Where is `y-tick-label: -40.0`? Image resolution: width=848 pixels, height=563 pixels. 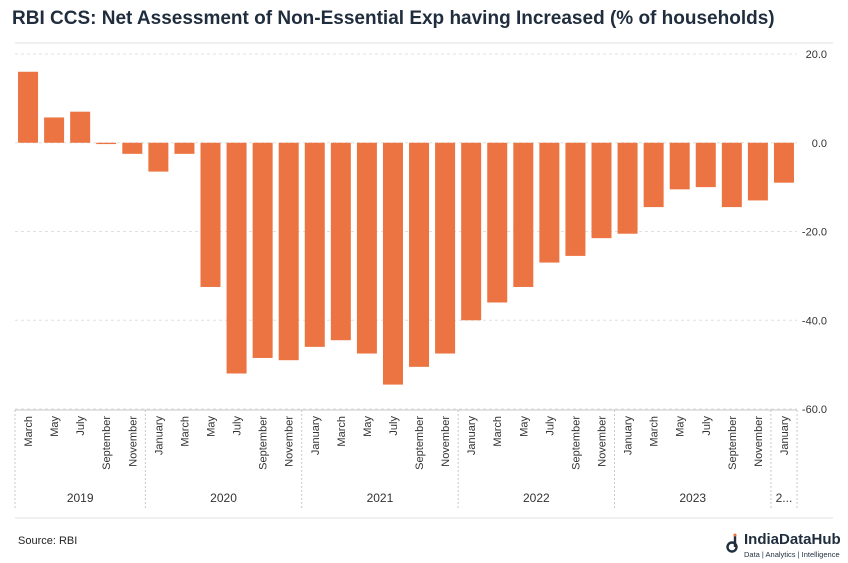
y-tick-label: -40.0 is located at coordinates (814, 321).